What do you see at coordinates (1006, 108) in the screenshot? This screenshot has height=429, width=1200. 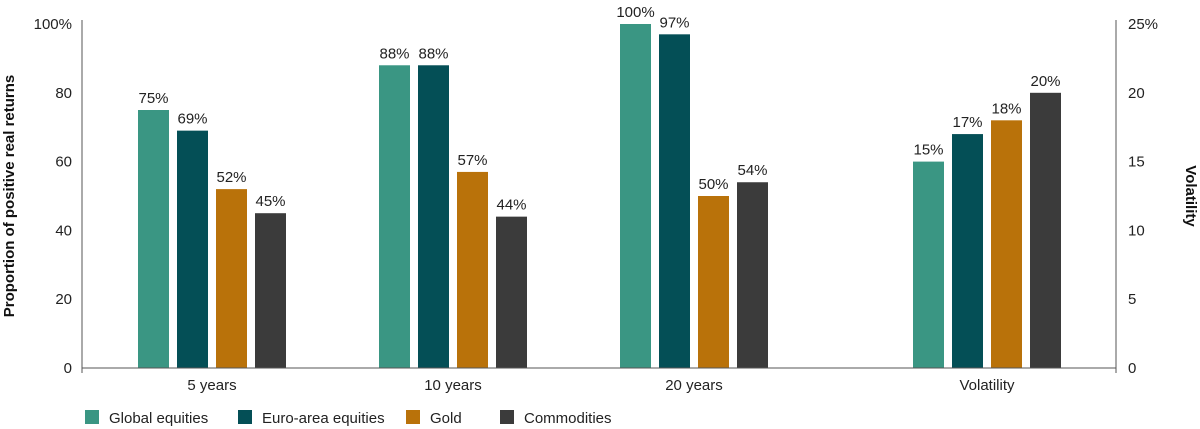 I see `data-label-3-2: 18%` at bounding box center [1006, 108].